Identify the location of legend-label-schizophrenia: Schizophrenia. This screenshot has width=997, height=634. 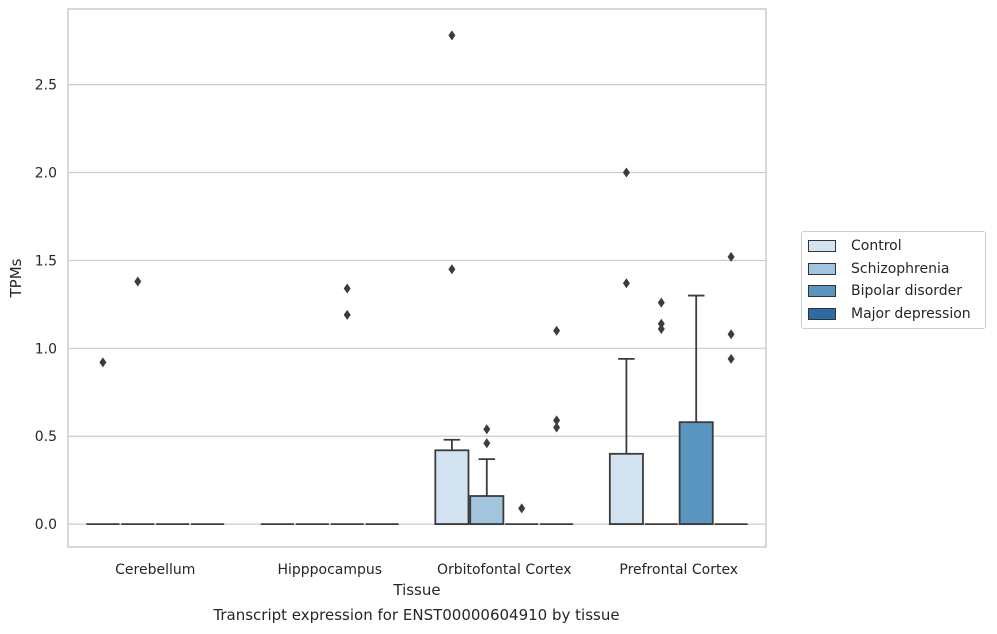
(900, 268).